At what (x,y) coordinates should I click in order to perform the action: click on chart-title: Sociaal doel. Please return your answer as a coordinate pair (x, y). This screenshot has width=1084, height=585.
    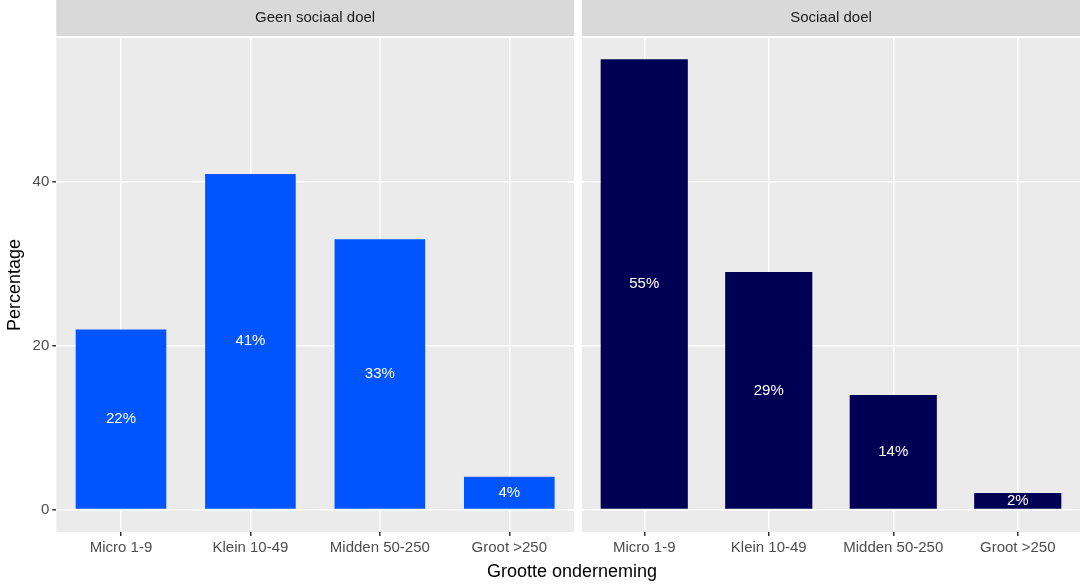
    Looking at the image, I should click on (831, 17).